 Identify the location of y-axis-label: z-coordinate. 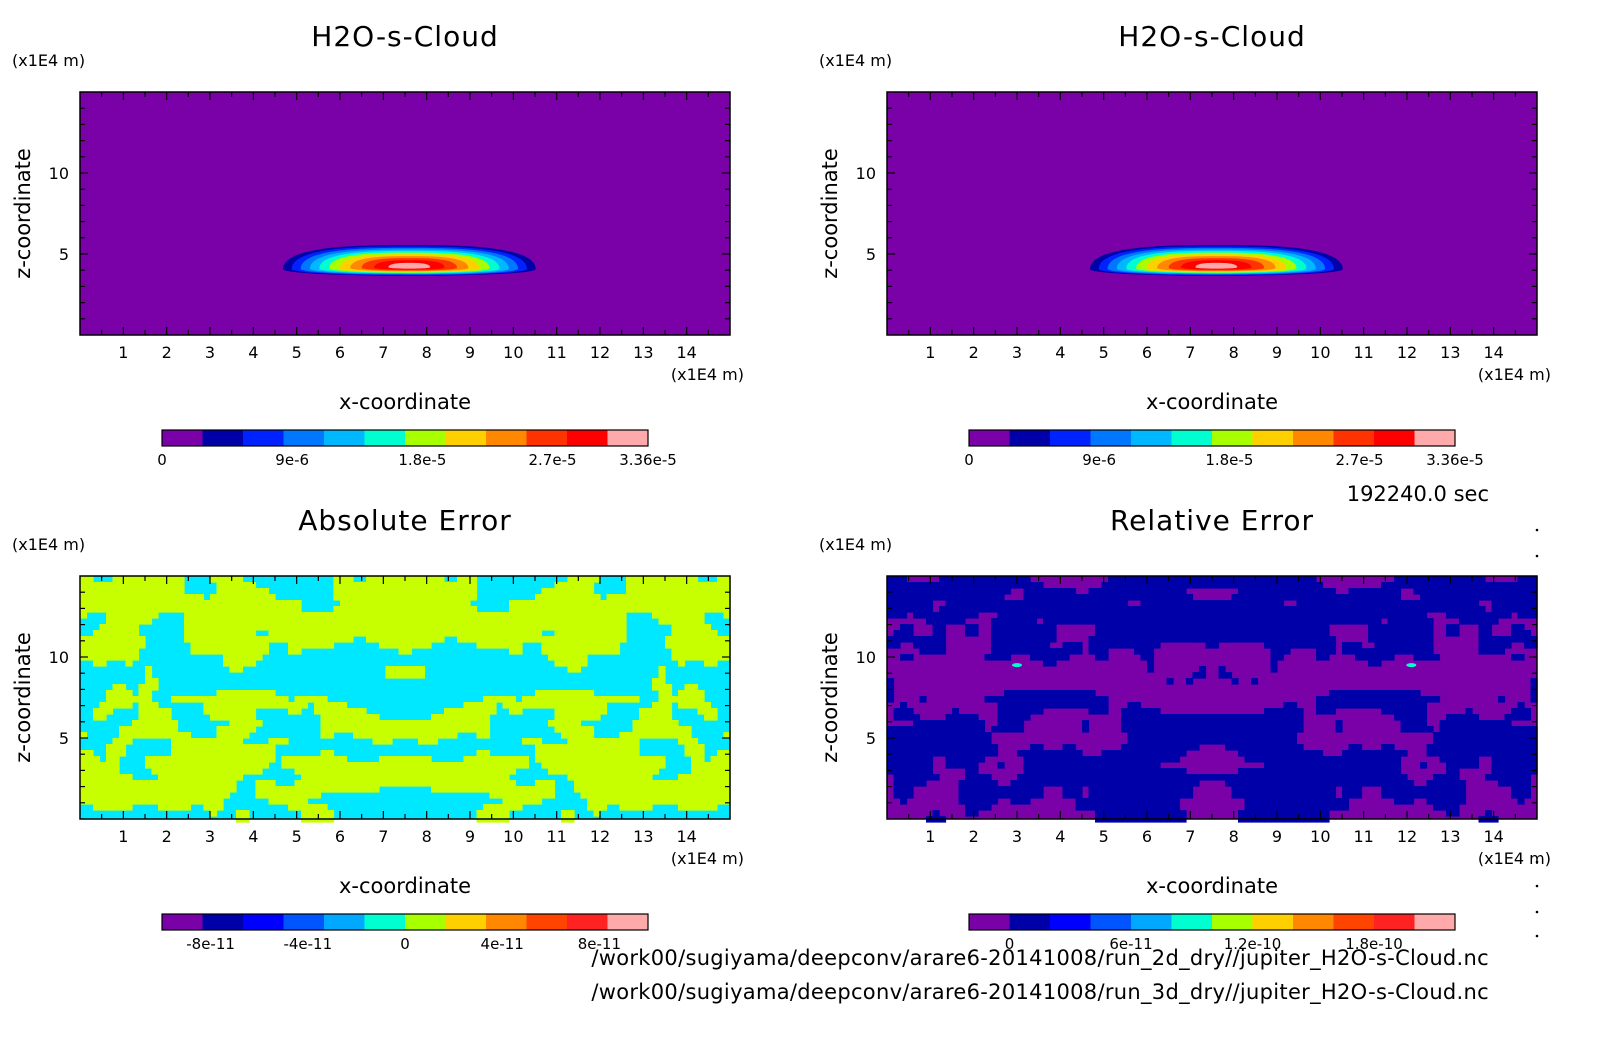
(23, 697).